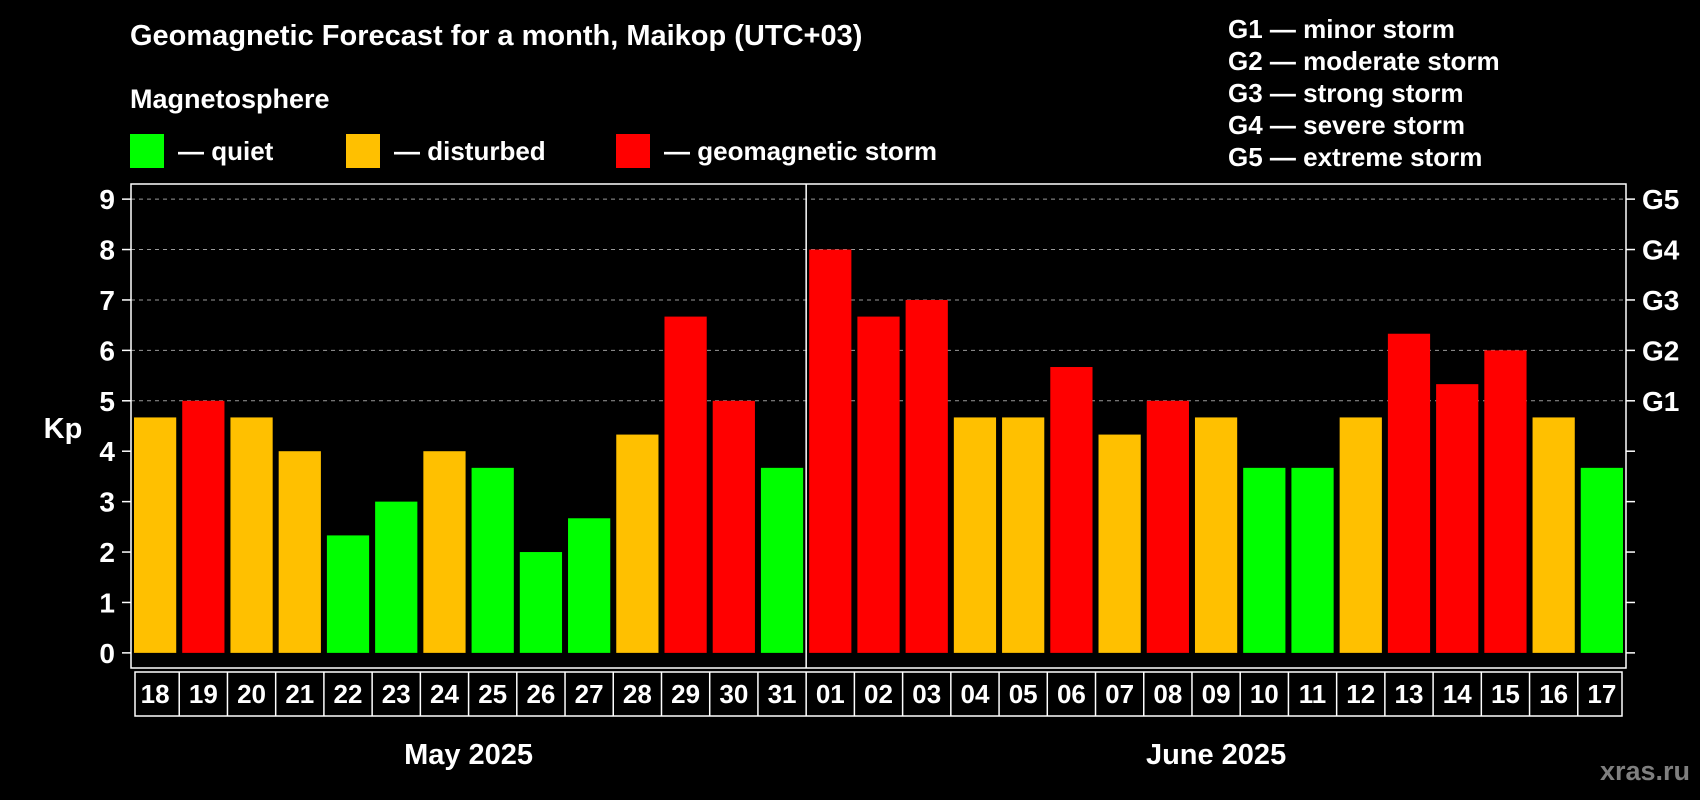  Describe the element at coordinates (363, 151) in the screenshot. I see `legend-swatch-disturbed` at that location.